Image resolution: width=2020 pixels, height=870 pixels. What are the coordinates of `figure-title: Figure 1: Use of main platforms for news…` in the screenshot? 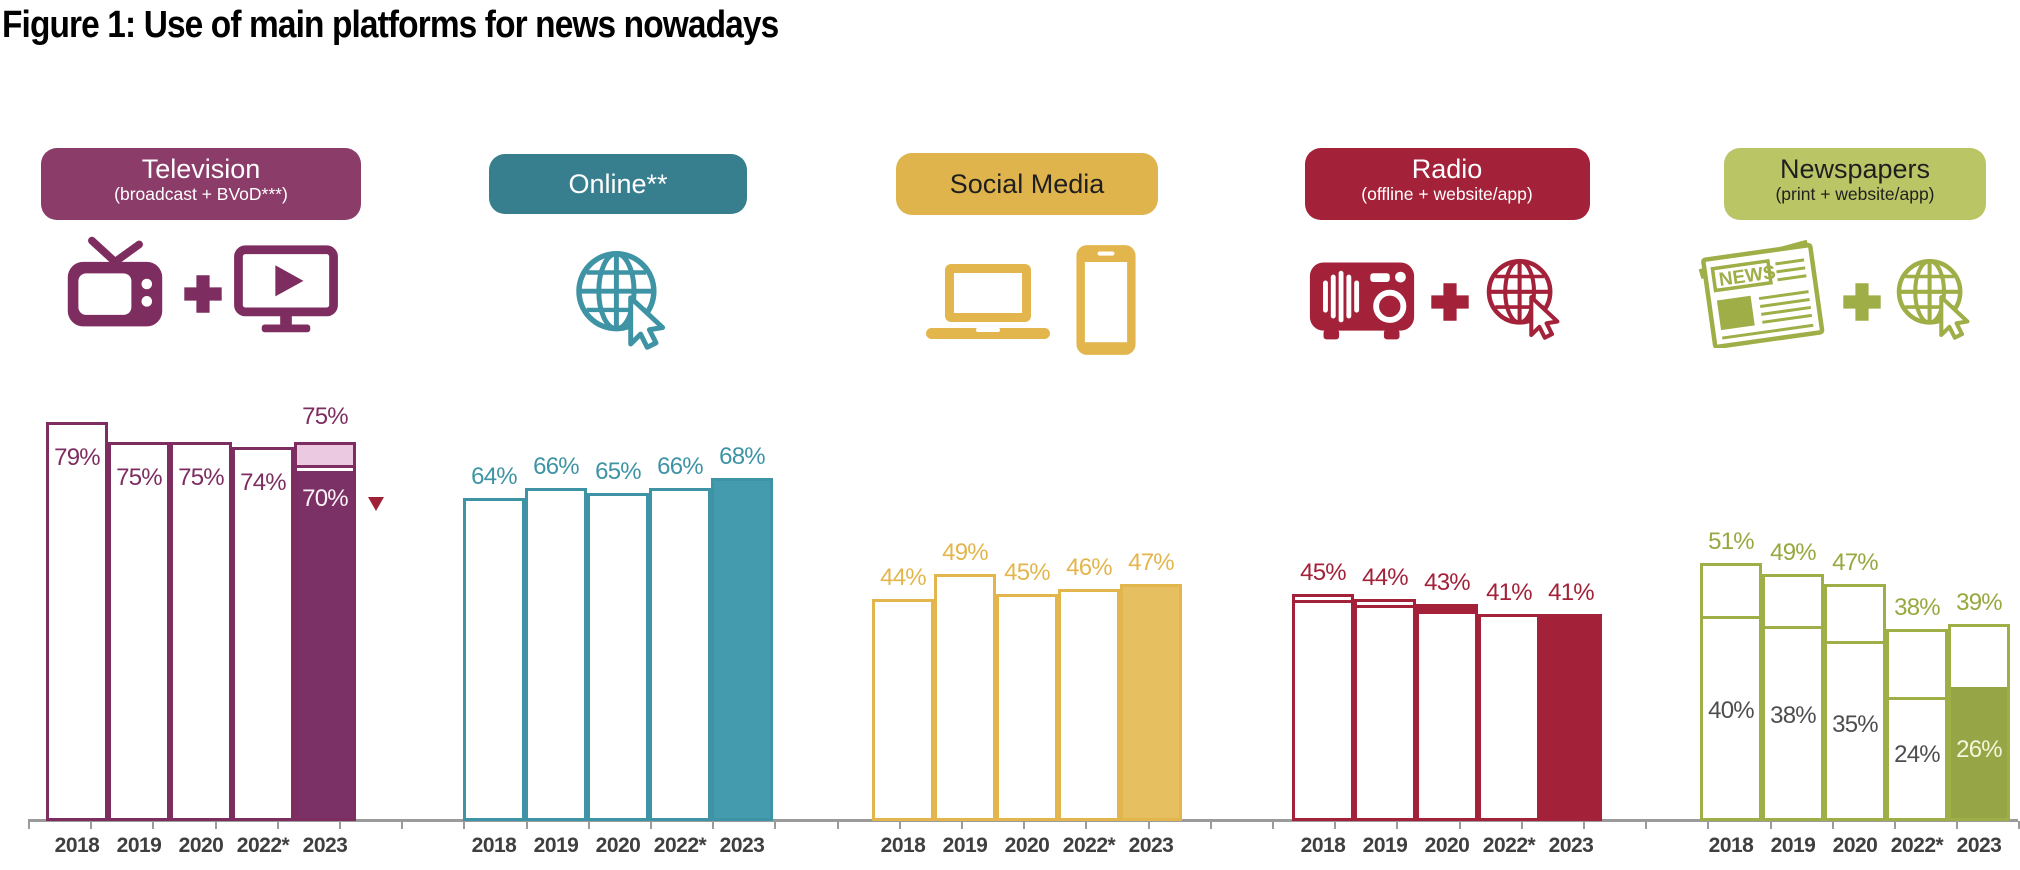 It's located at (390, 25).